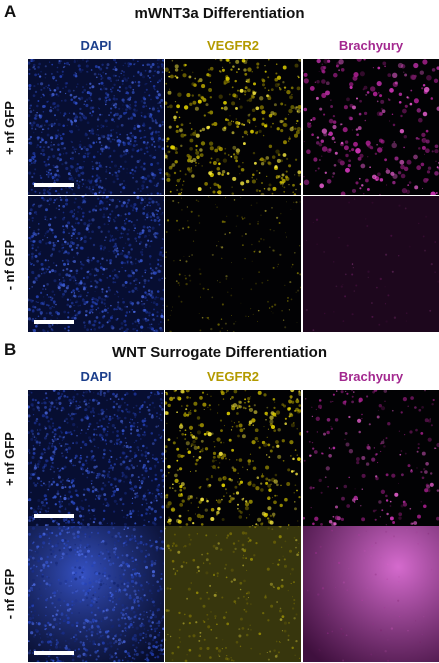 The image size is (439, 663). What do you see at coordinates (219, 13) in the screenshot?
I see `panel-a-title: mWNT3a Differentiation` at bounding box center [219, 13].